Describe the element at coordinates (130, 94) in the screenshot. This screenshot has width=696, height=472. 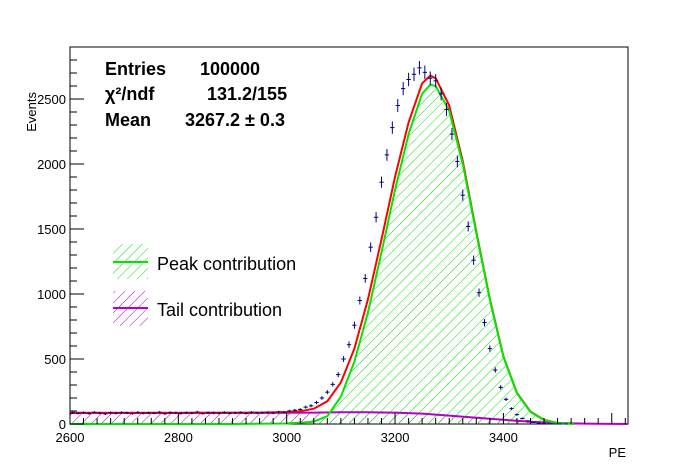
I see `stats-chi2-label: χ²/ndf` at that location.